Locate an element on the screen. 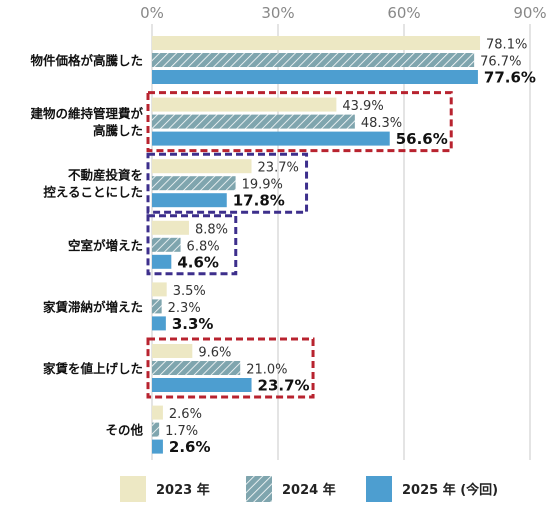  data-label: 77.6% is located at coordinates (510, 78).